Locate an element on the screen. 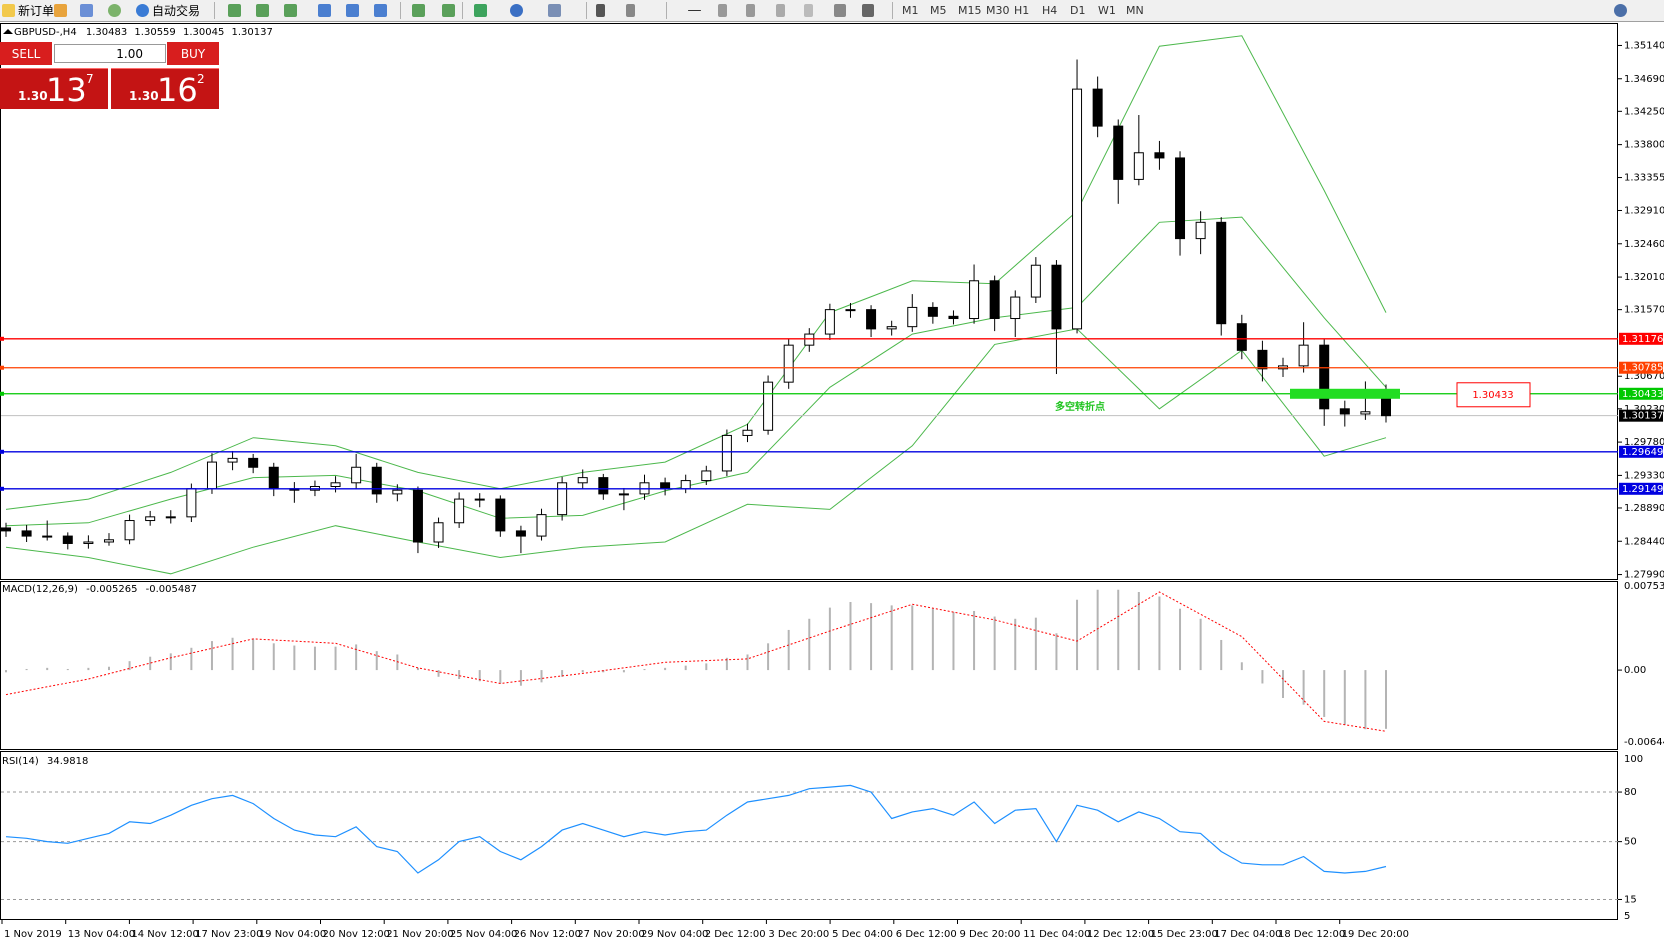 The image size is (1664, 946). timeframe-button: D1 is located at coordinates (1078, 10).